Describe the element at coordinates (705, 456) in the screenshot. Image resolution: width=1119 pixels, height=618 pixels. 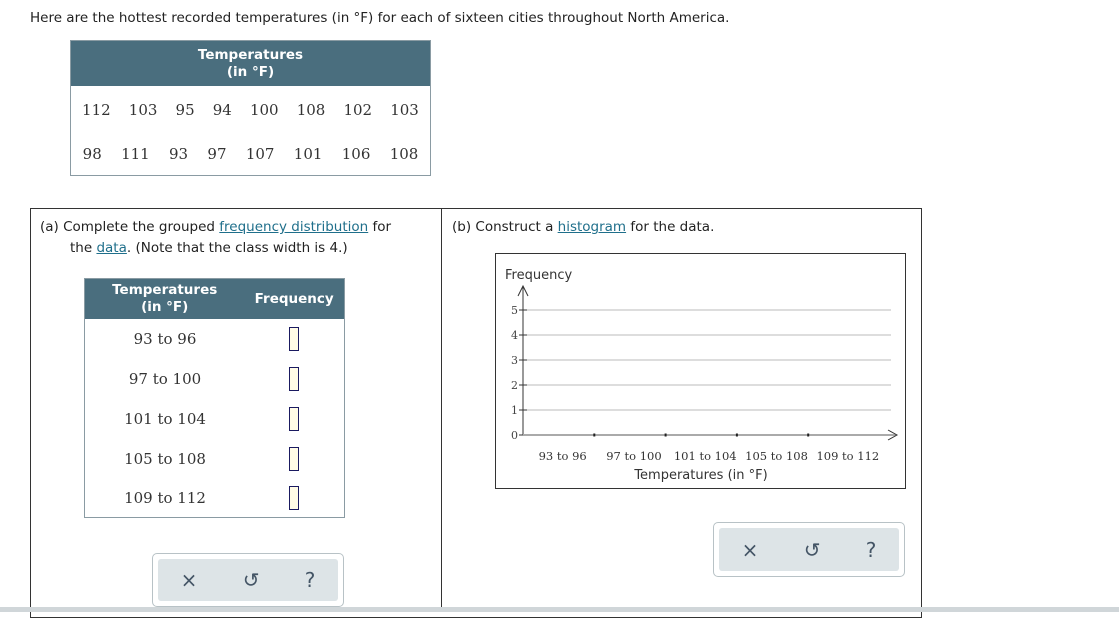
I see `x-tick-label: 101 to 104` at that location.